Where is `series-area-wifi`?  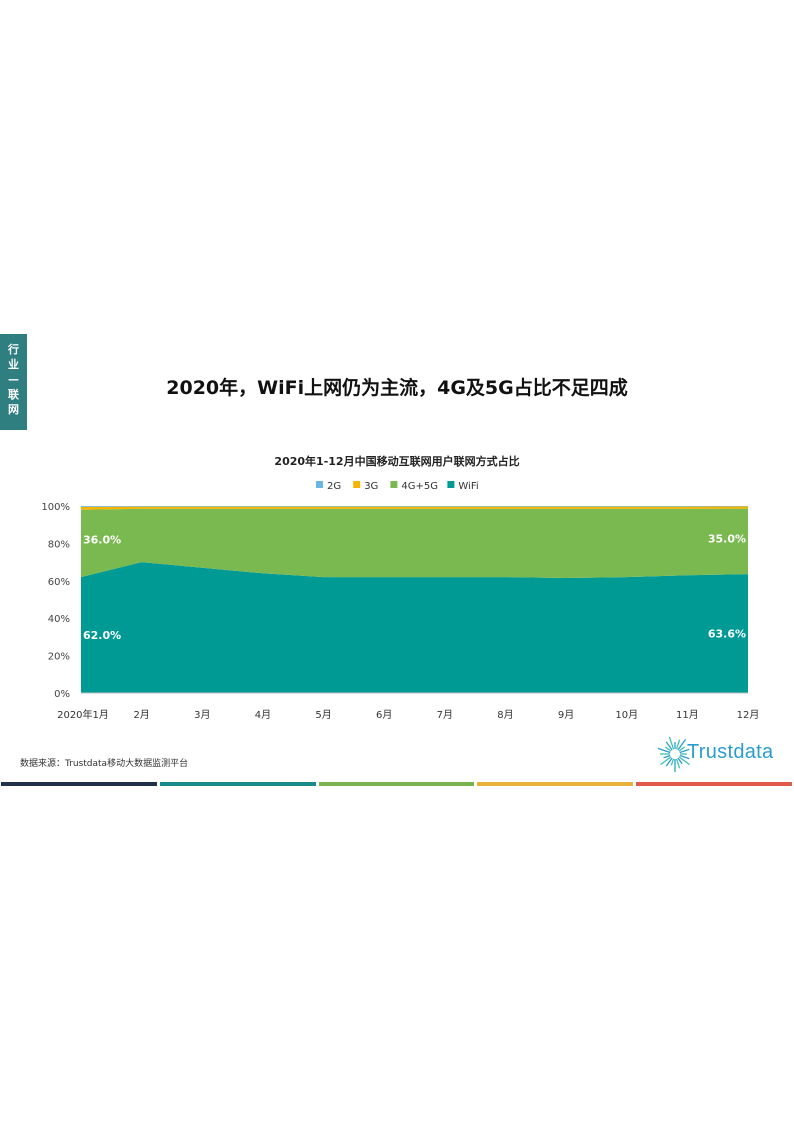 series-area-wifi is located at coordinates (414, 627).